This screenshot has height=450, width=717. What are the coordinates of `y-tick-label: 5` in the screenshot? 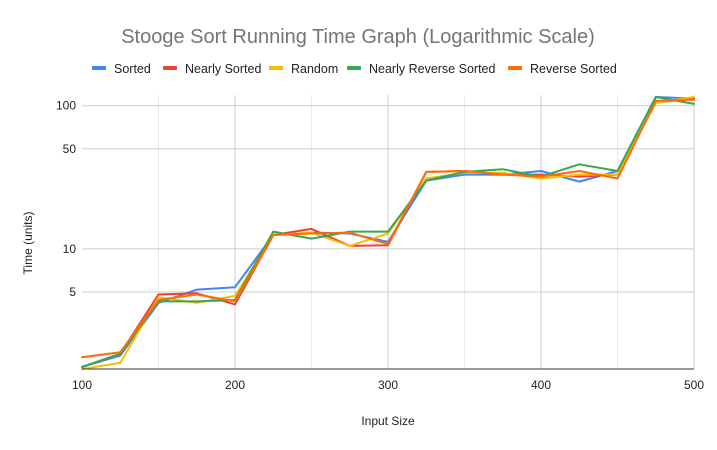 It's located at (72, 292).